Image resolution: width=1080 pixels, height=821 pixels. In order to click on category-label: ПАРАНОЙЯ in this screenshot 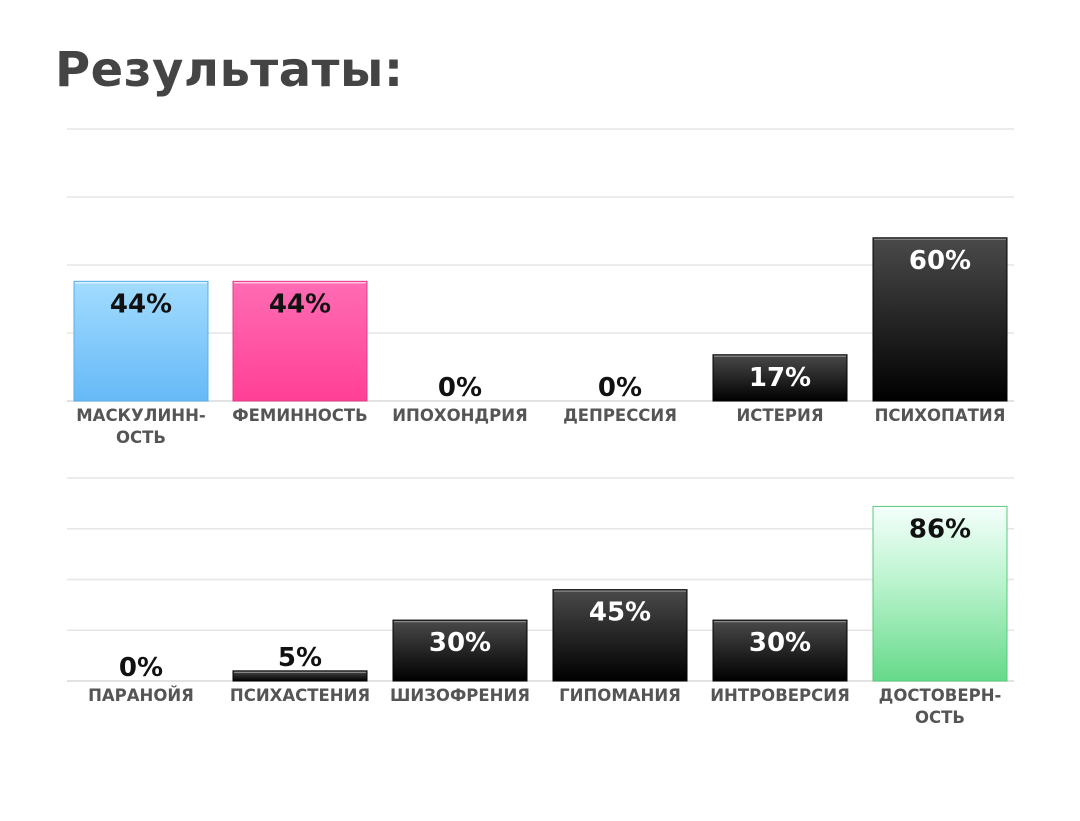, I will do `click(141, 695)`.